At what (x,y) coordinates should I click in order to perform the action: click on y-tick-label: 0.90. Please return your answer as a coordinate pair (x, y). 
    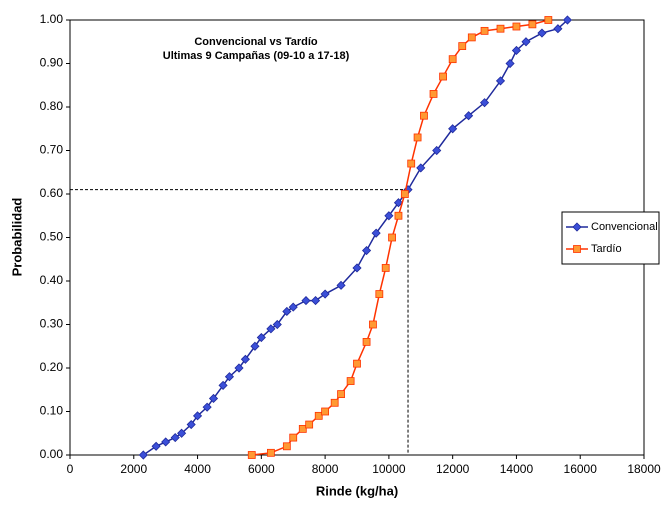
    Looking at the image, I should click on (52, 63).